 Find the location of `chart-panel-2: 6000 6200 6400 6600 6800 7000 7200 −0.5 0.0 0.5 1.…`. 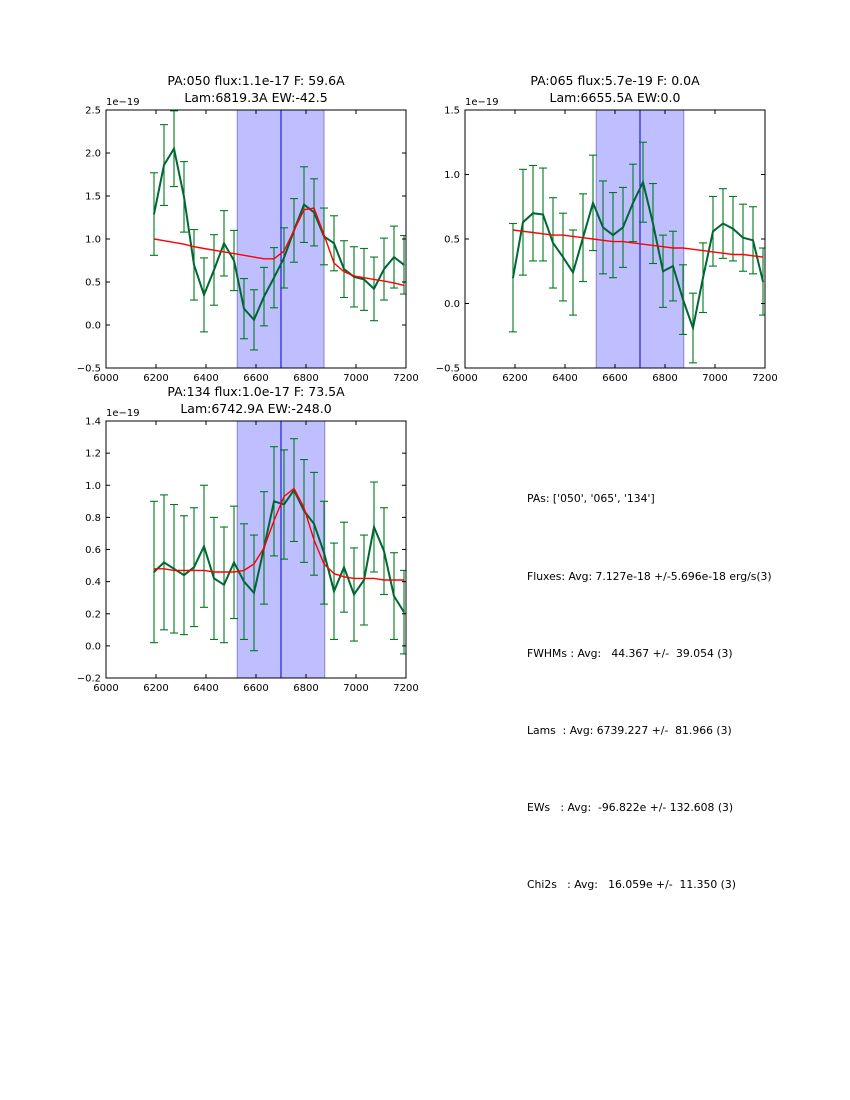

chart-panel-2: 6000 6200 6400 6600 6800 7000 7200 −0.5 0.0 0.5 1.… is located at coordinates (607, 228).